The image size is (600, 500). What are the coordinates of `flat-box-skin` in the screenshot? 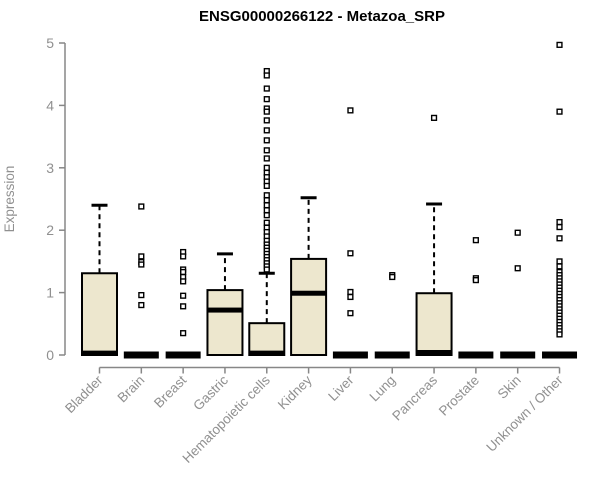 It's located at (518, 355).